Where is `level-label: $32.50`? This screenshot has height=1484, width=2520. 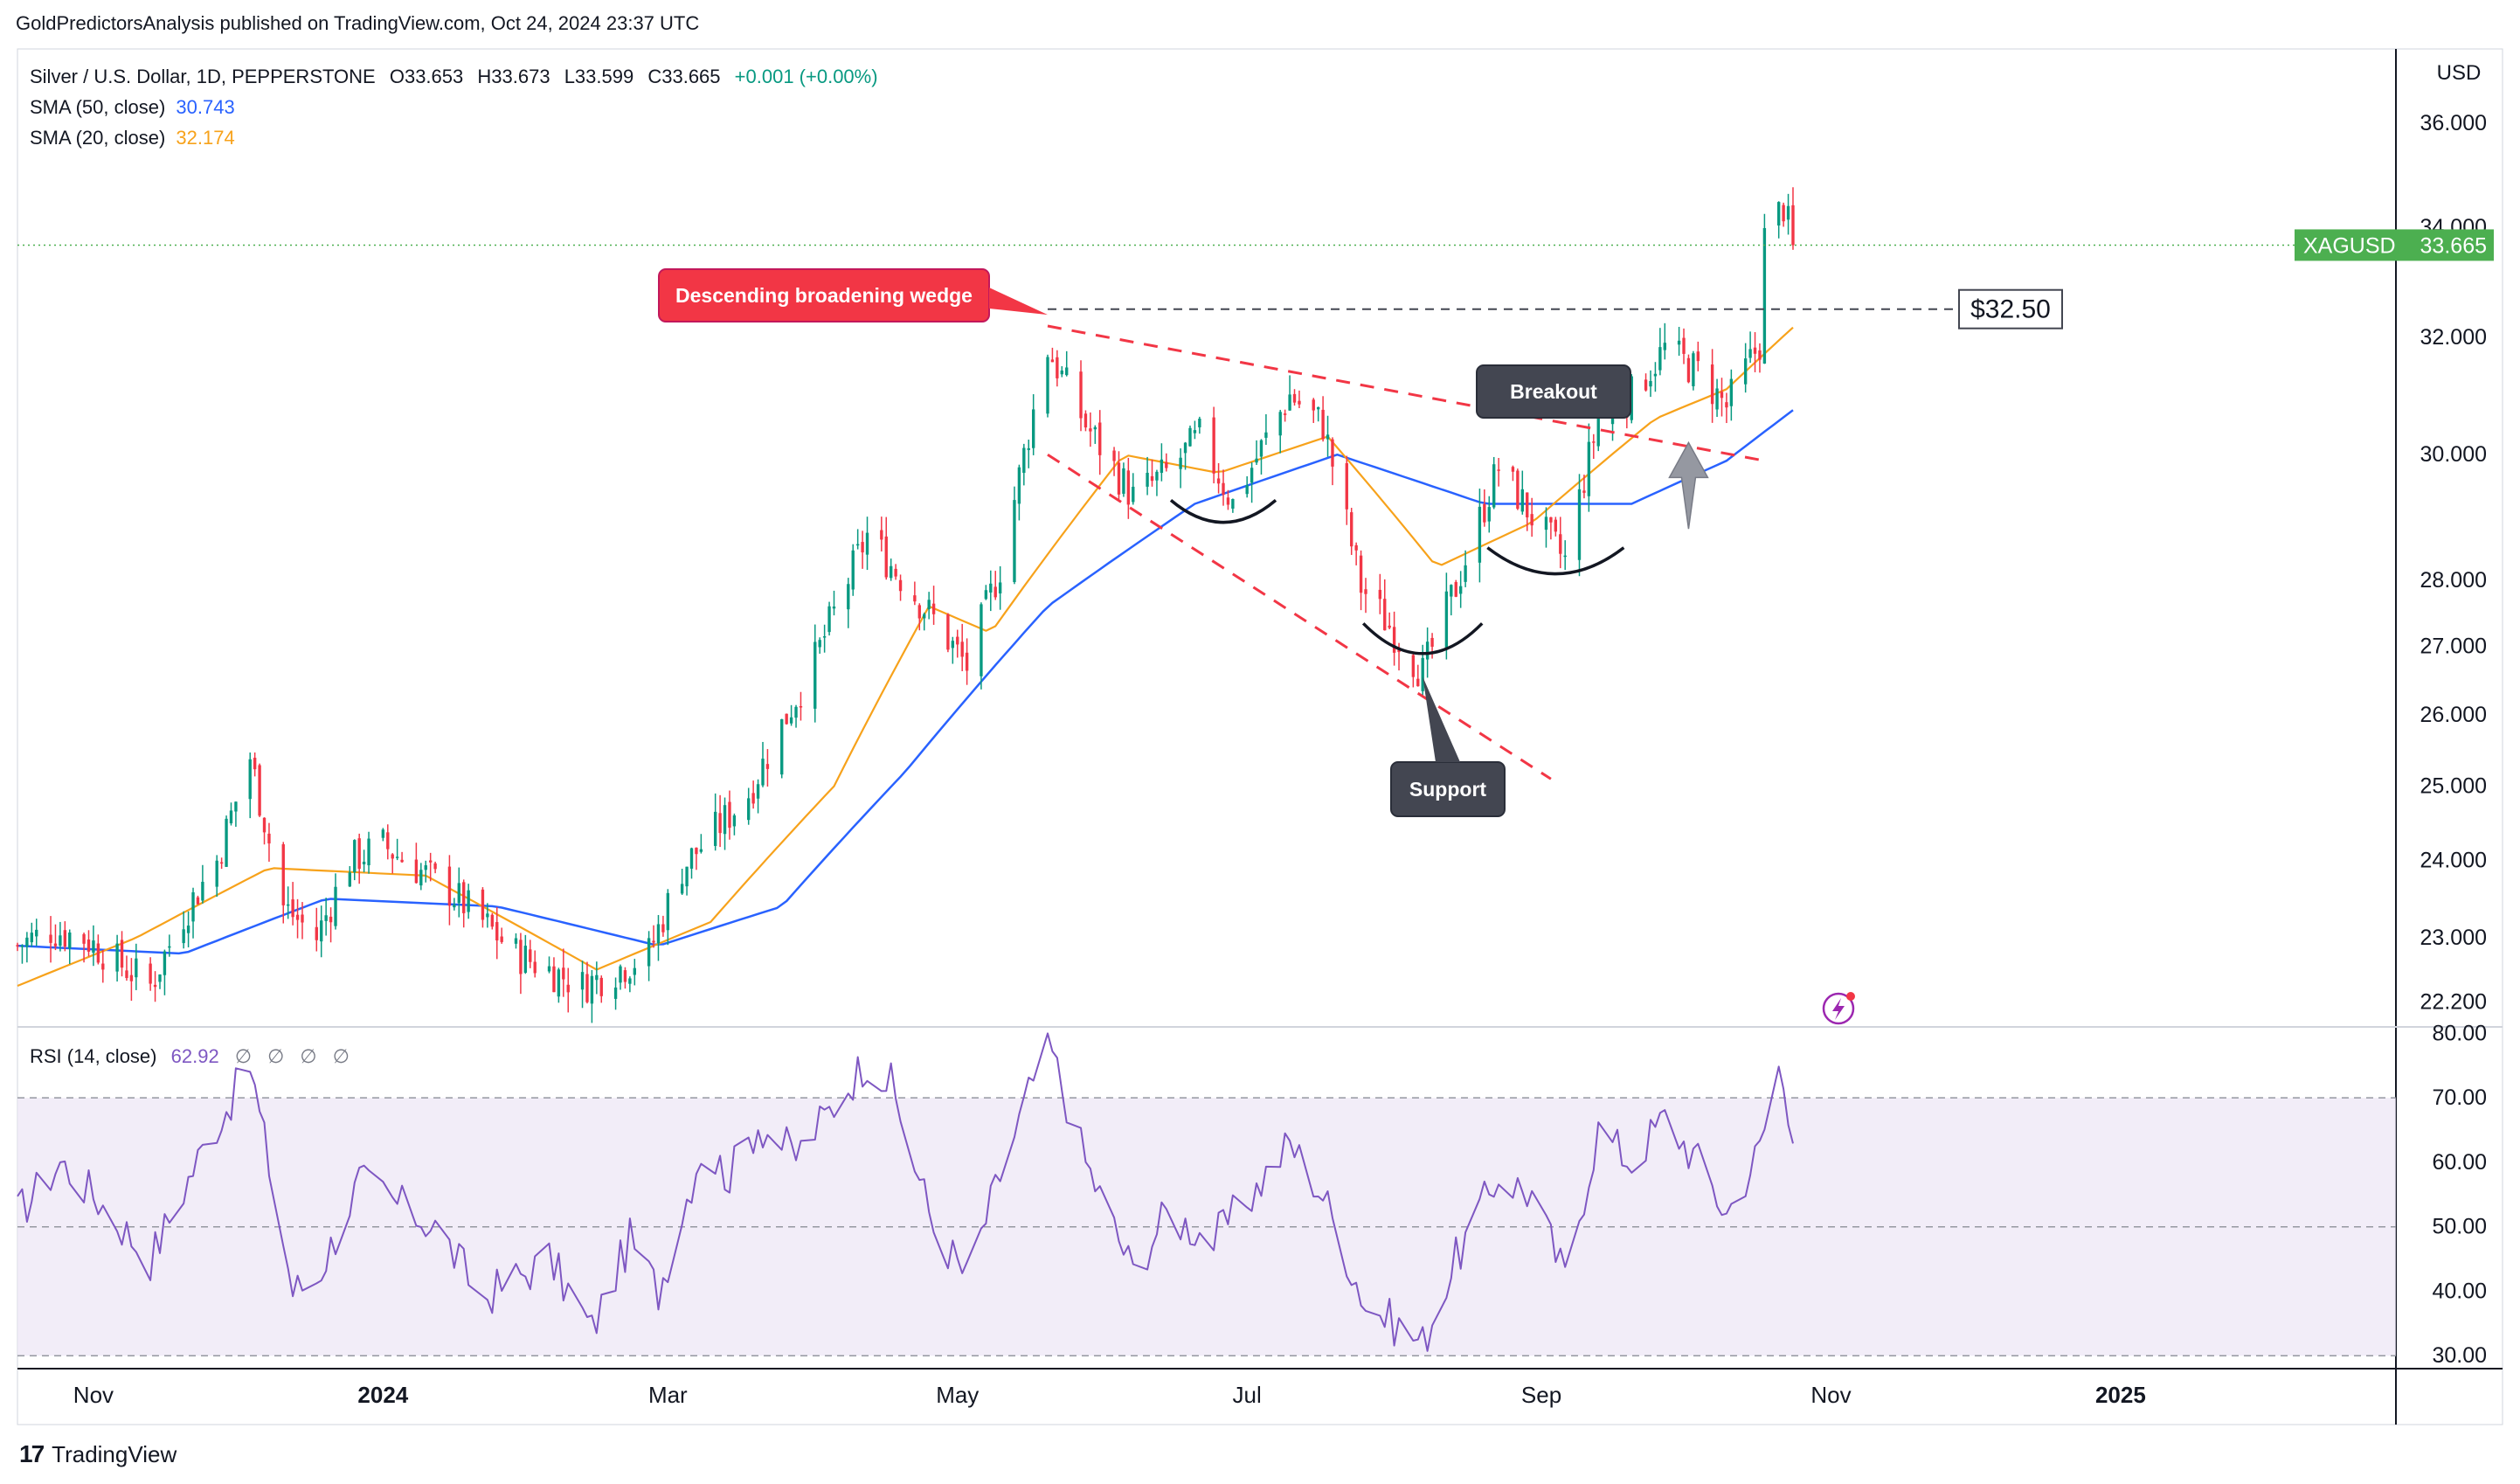
level-label: $32.50 is located at coordinates (2010, 308).